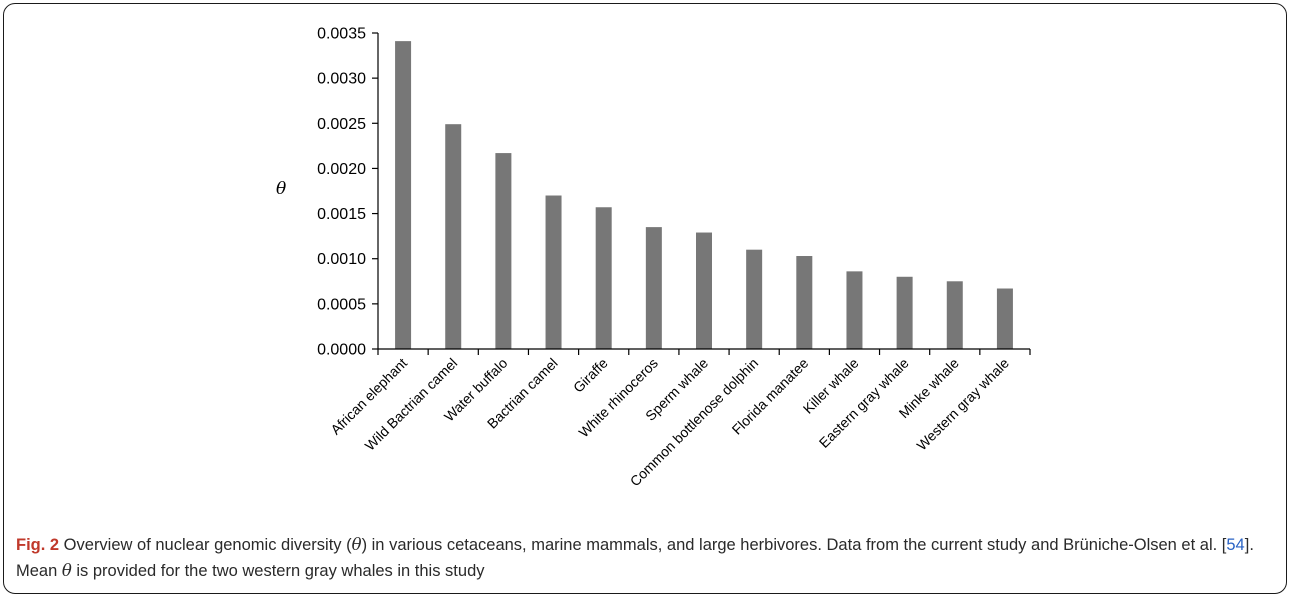  What do you see at coordinates (38, 545) in the screenshot?
I see `caption-figure-label: Fig. 2` at bounding box center [38, 545].